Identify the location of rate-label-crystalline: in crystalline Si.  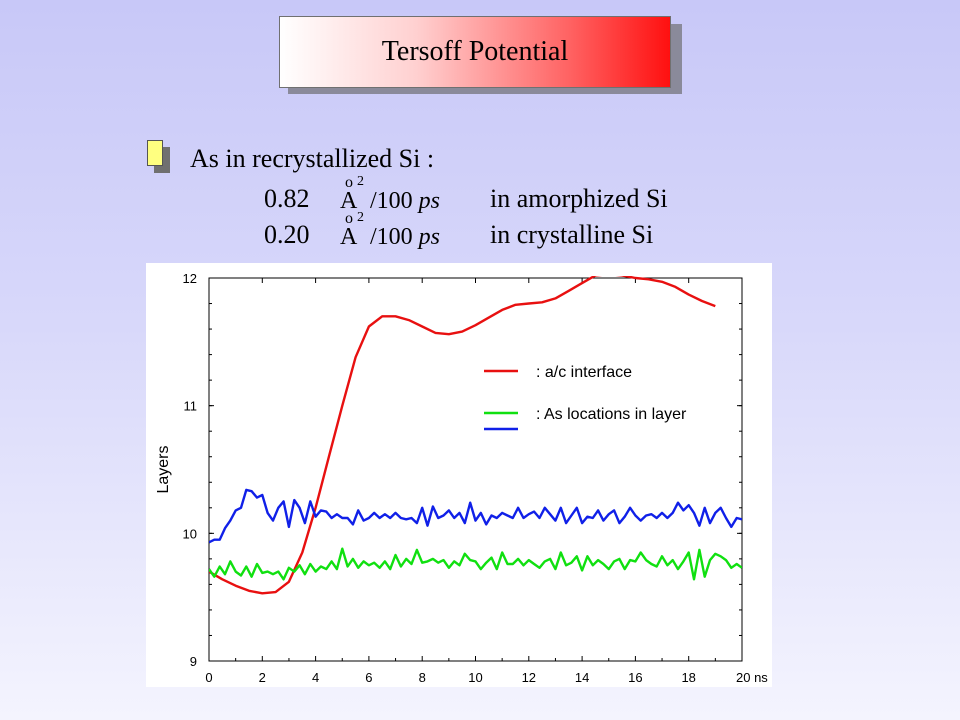
(572, 234).